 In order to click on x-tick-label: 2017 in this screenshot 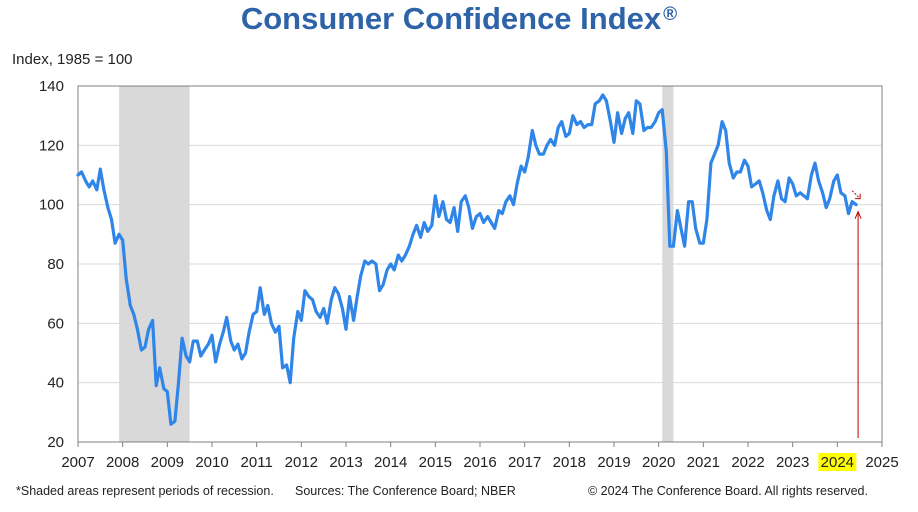, I will do `click(524, 462)`.